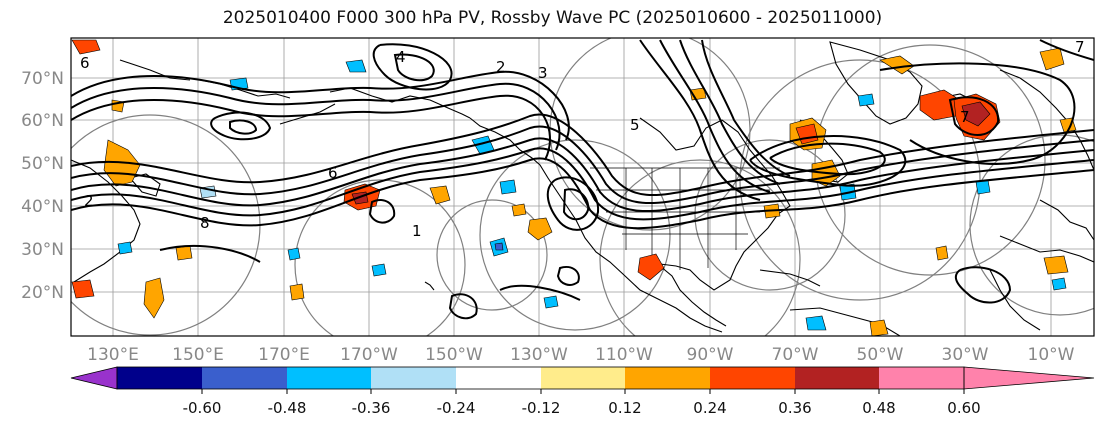  Describe the element at coordinates (880, 355) in the screenshot. I see `lon-label: 50°W` at that location.